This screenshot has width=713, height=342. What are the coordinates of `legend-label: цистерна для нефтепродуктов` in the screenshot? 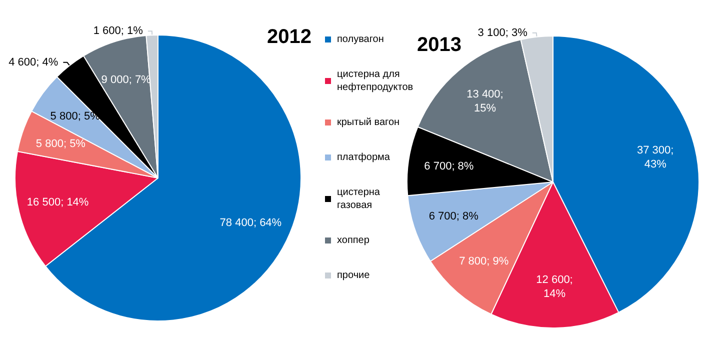 It's located at (375, 81).